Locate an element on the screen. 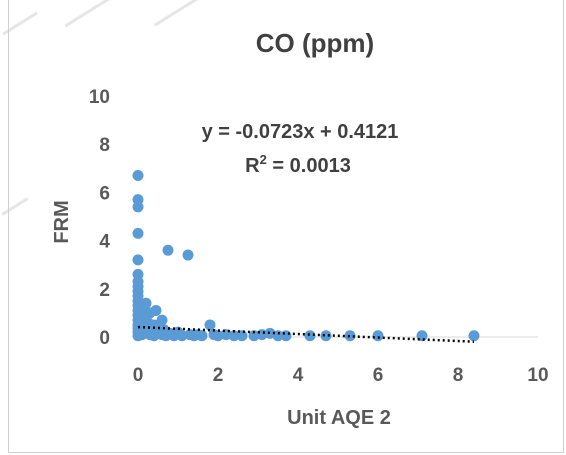  x-tick-label: 10 is located at coordinates (537, 375).